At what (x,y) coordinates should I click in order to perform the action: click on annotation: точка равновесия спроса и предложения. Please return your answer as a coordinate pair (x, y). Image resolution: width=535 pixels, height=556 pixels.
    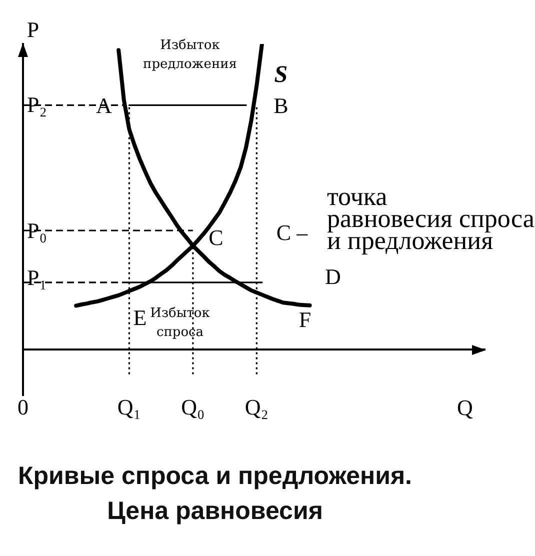
    Looking at the image, I should click on (430, 218).